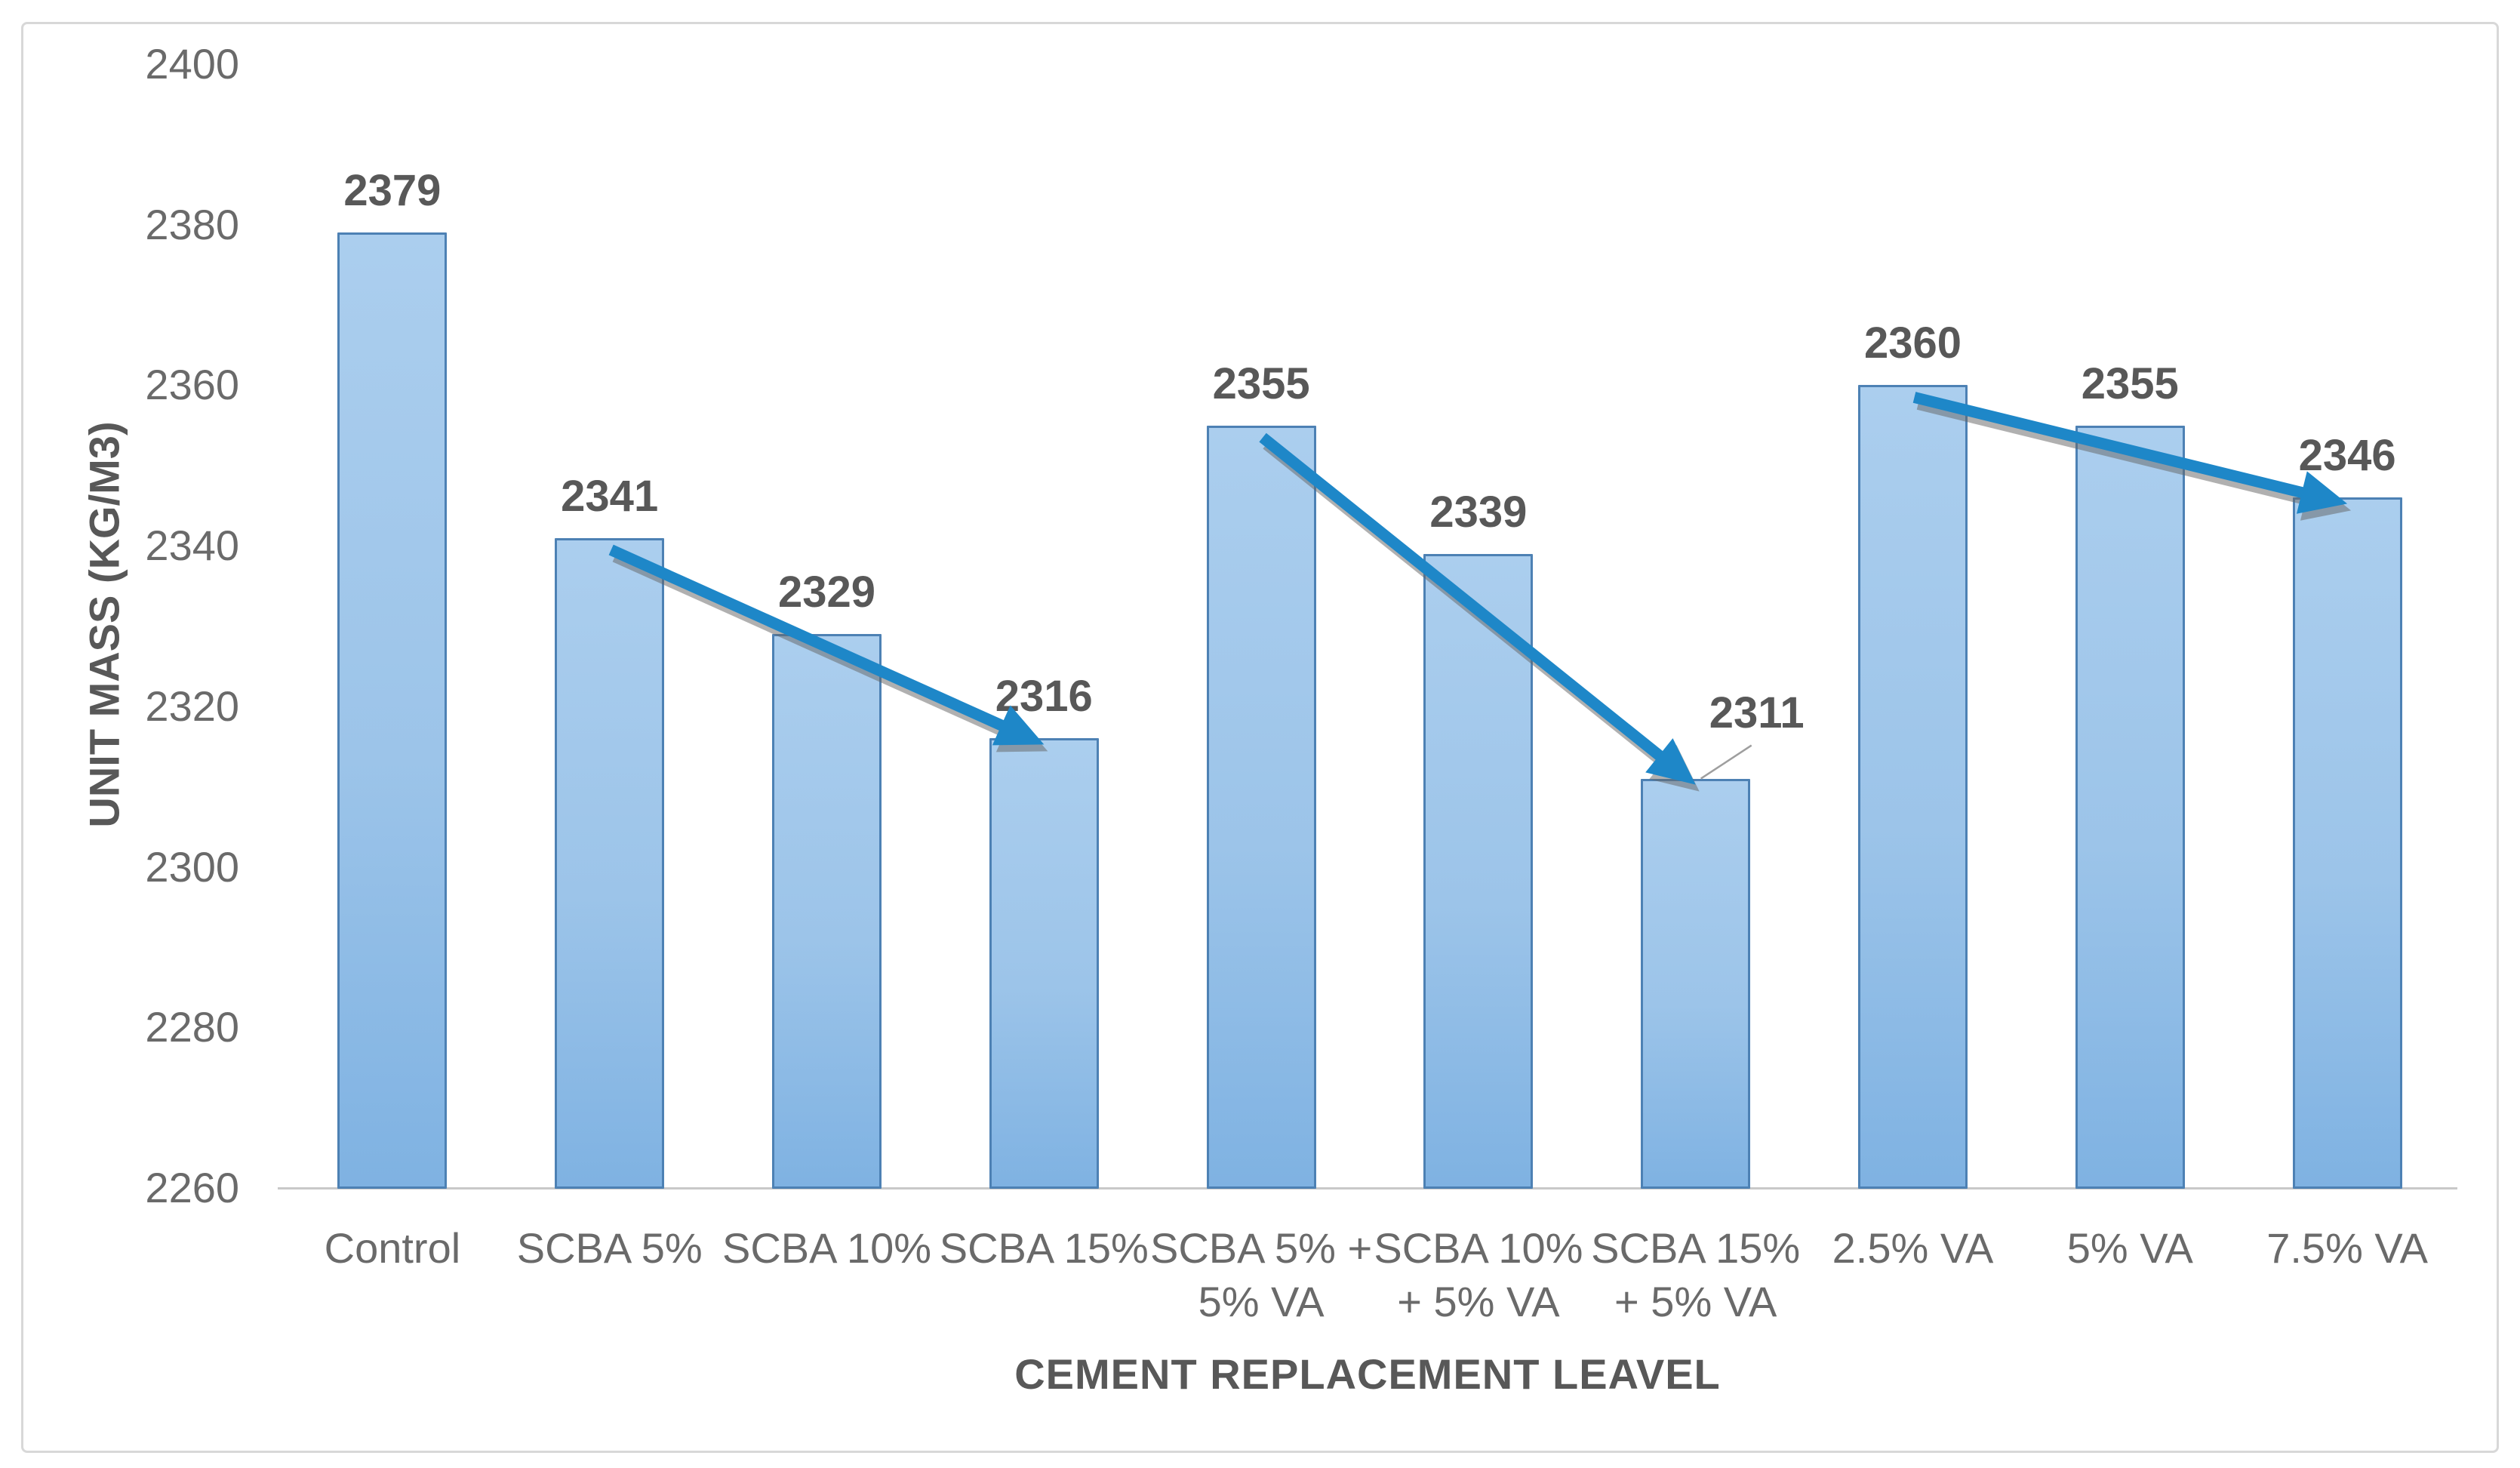 This screenshot has width=2520, height=1468. I want to click on bar-value-label: 2311, so click(1757, 712).